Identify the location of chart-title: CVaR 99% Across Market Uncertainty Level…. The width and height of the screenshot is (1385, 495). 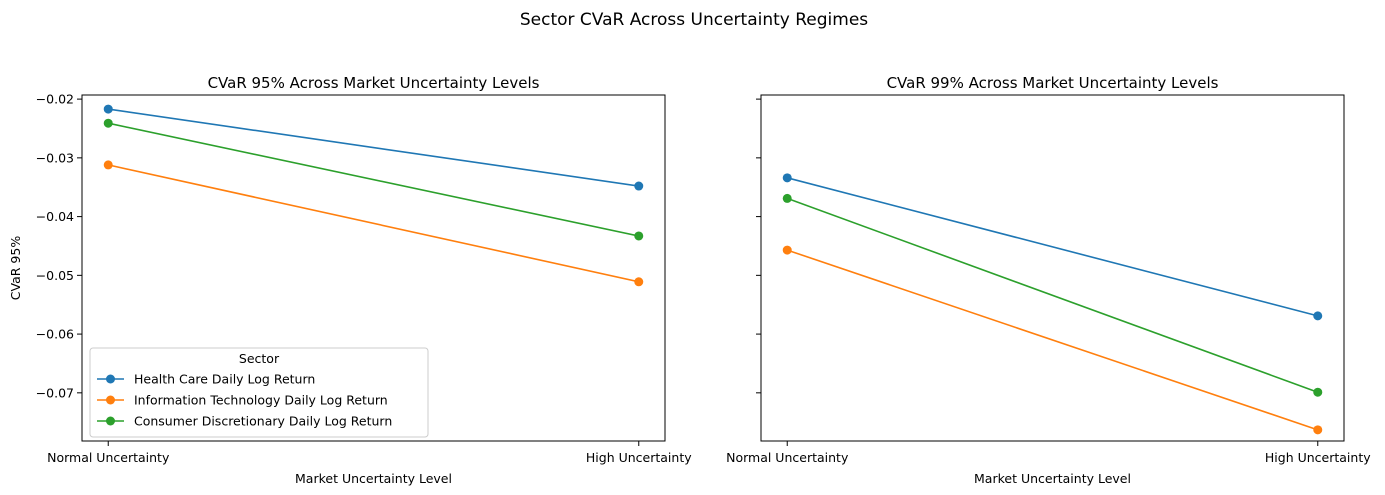
(1053, 83).